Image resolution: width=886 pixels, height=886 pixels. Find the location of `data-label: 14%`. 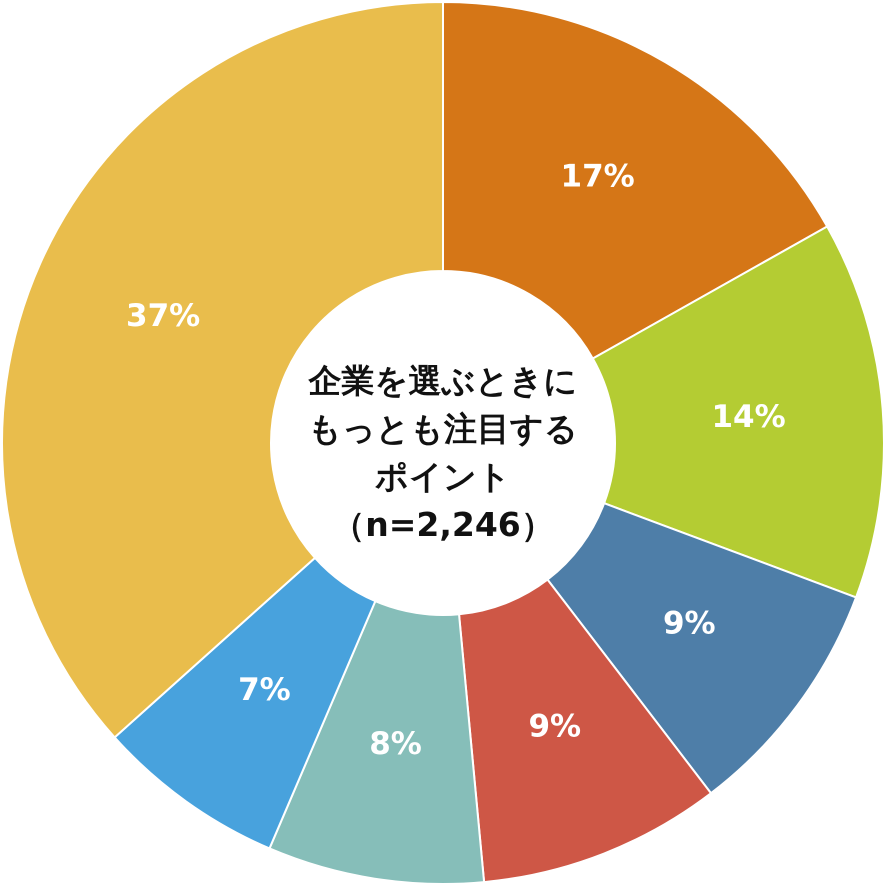

data-label: 14% is located at coordinates (748, 417).